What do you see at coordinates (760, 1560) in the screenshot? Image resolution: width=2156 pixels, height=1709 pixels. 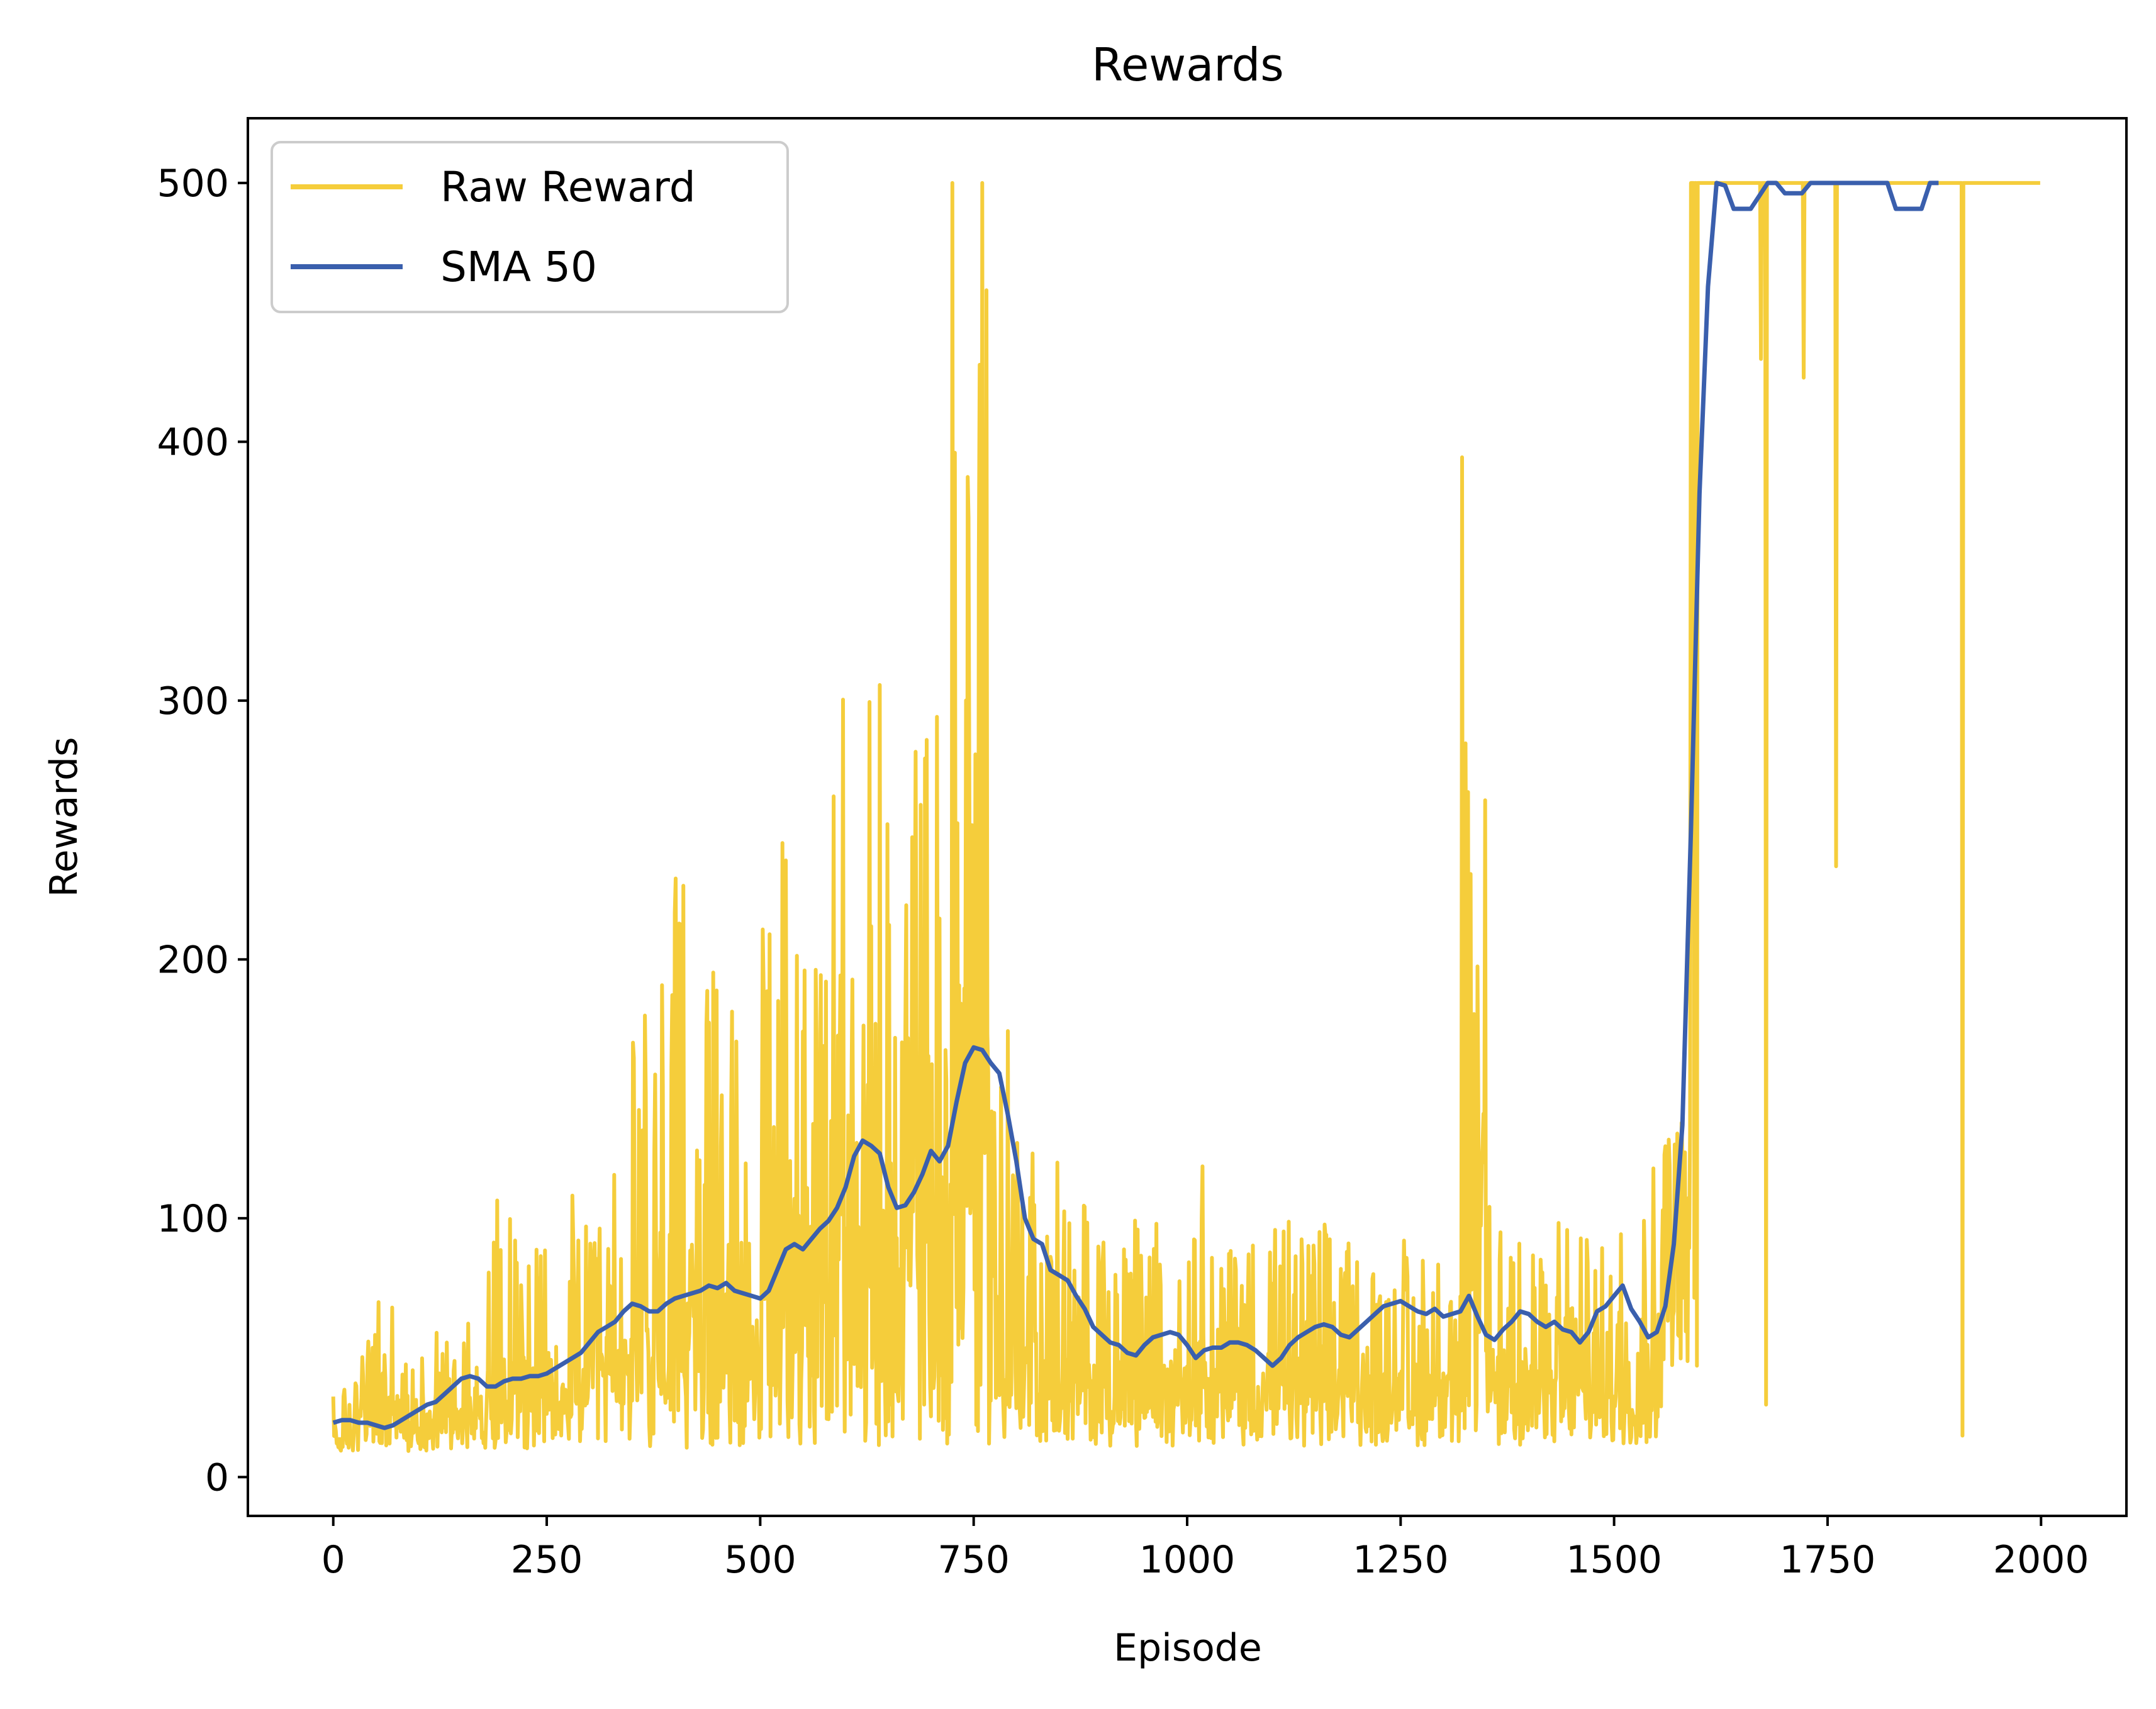 I see `x-tick-label: 500` at bounding box center [760, 1560].